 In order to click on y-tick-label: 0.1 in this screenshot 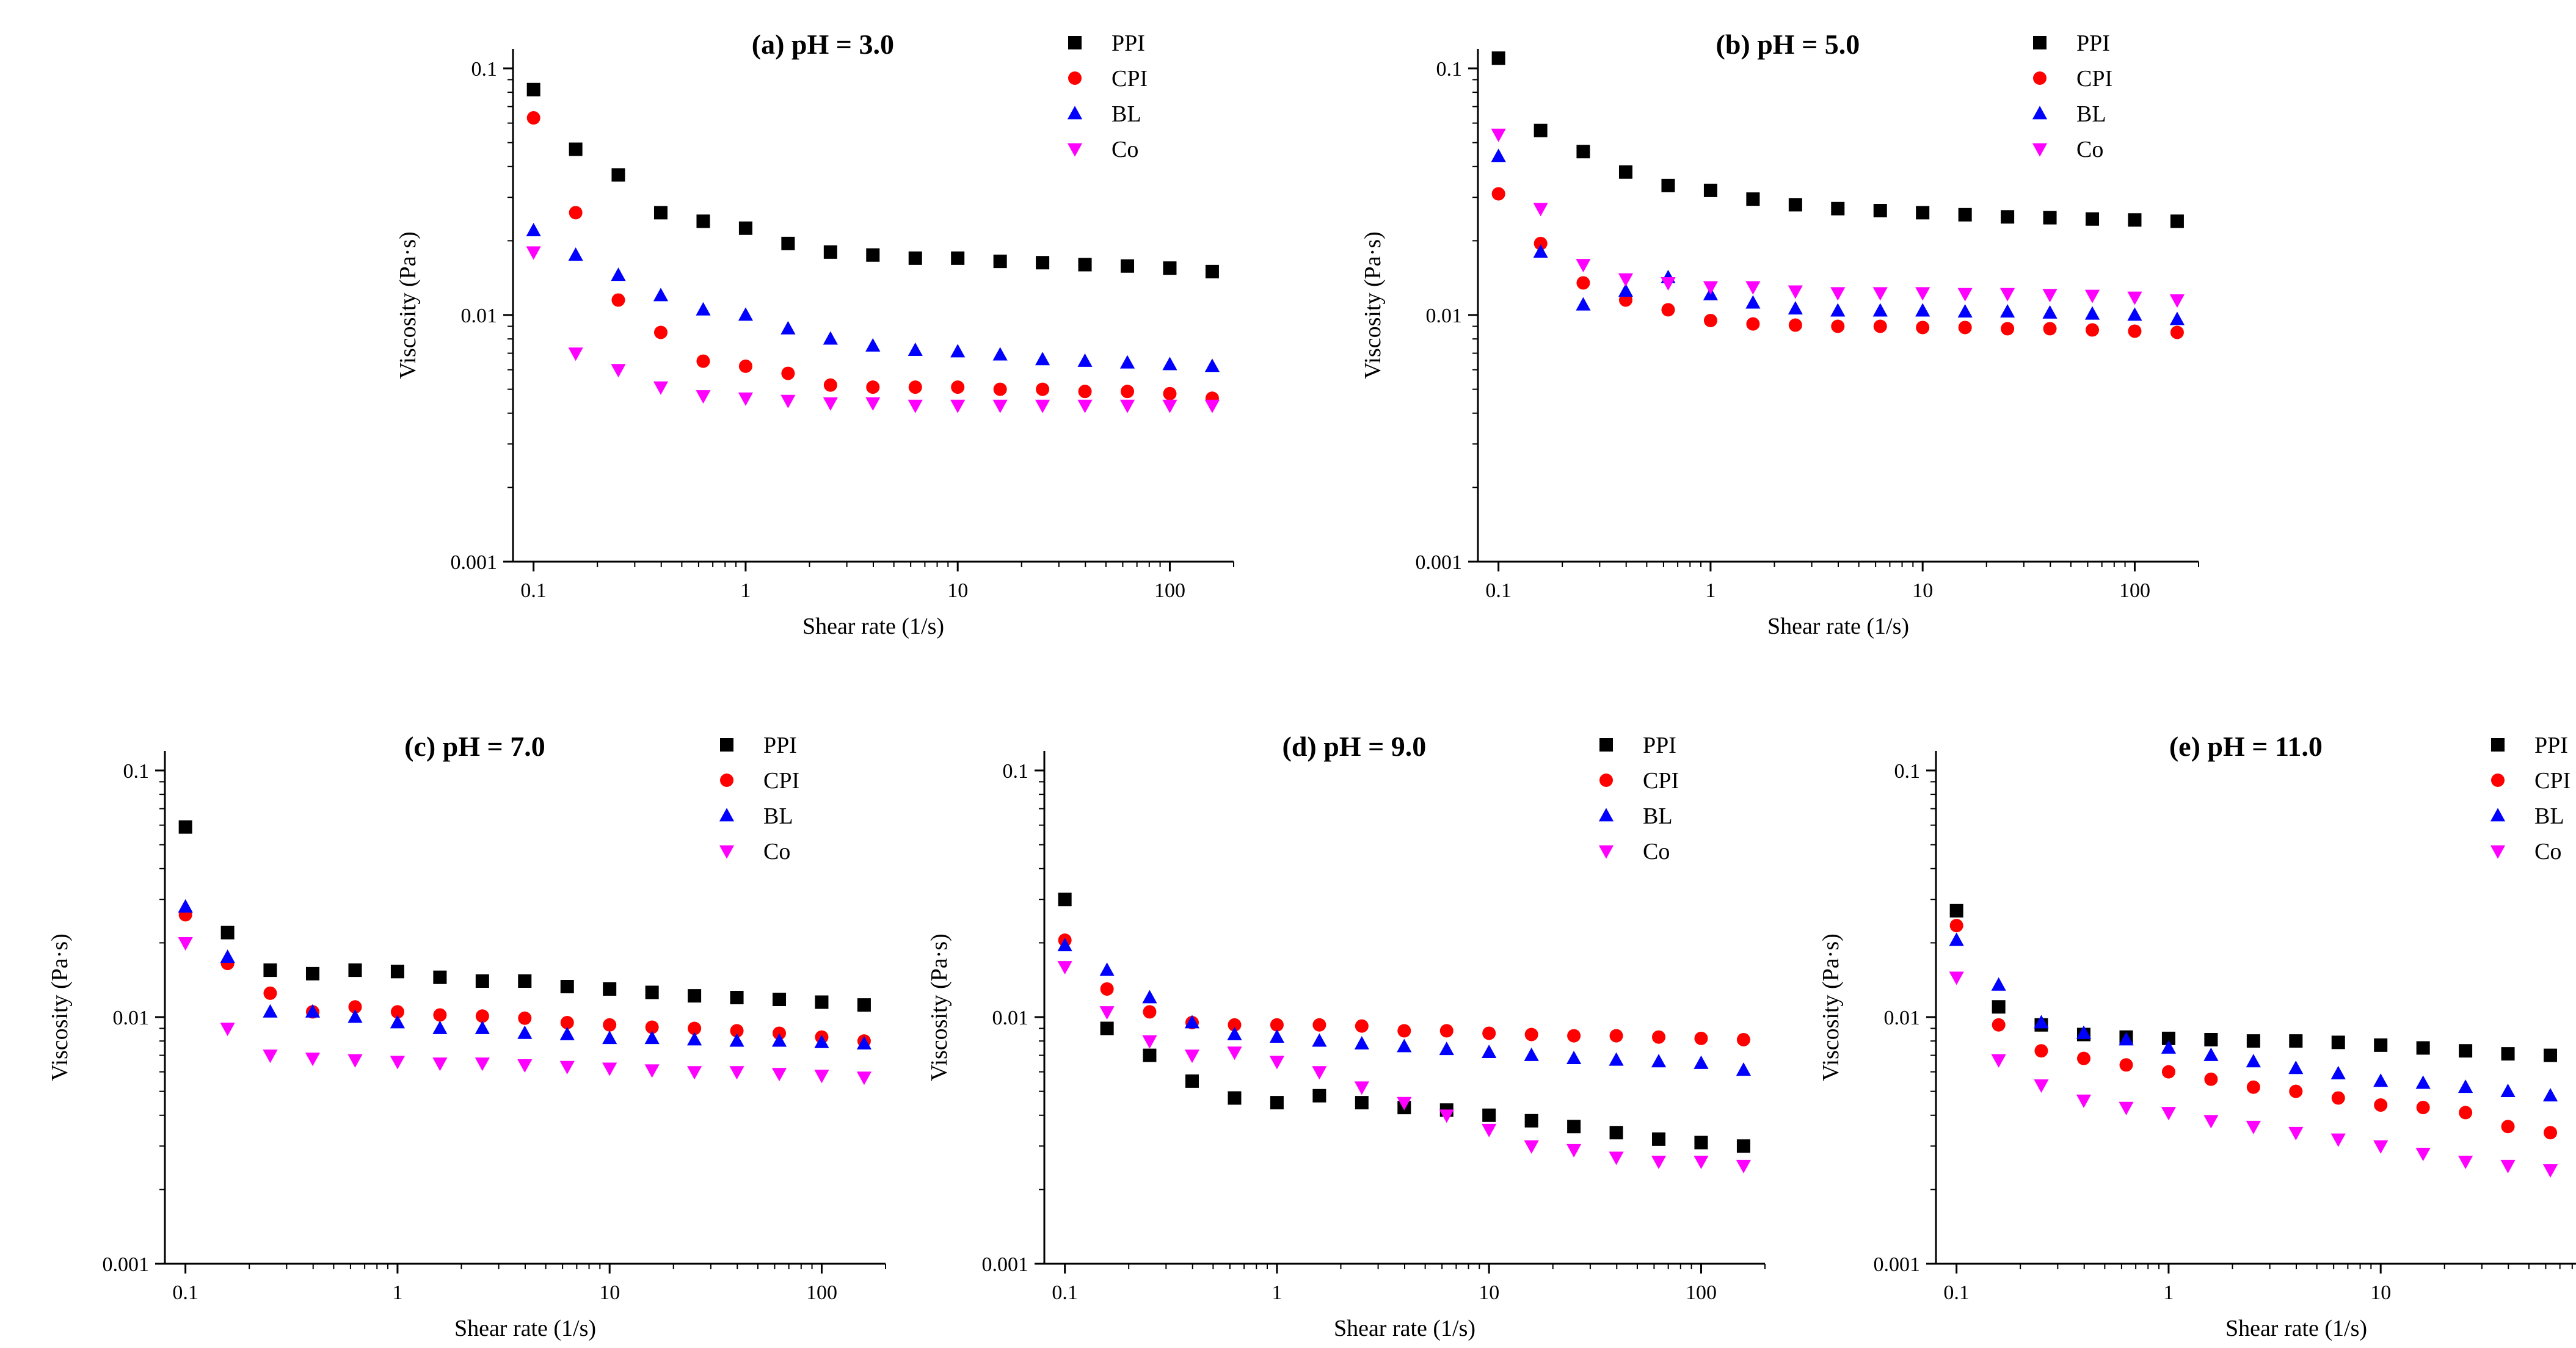, I will do `click(484, 69)`.